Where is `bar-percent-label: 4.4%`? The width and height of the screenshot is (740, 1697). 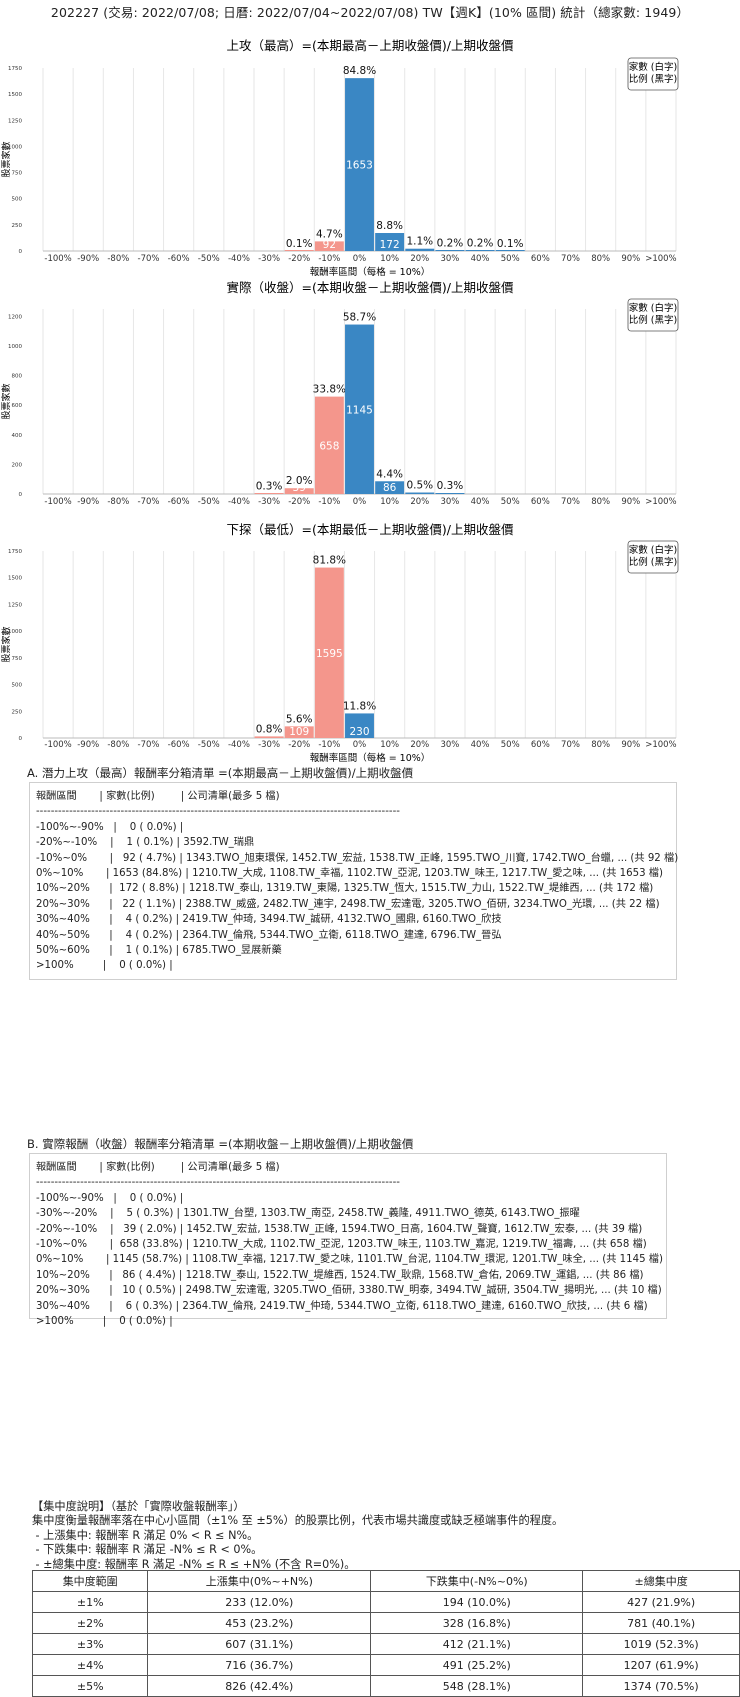
bar-percent-label: 4.4% is located at coordinates (389, 474).